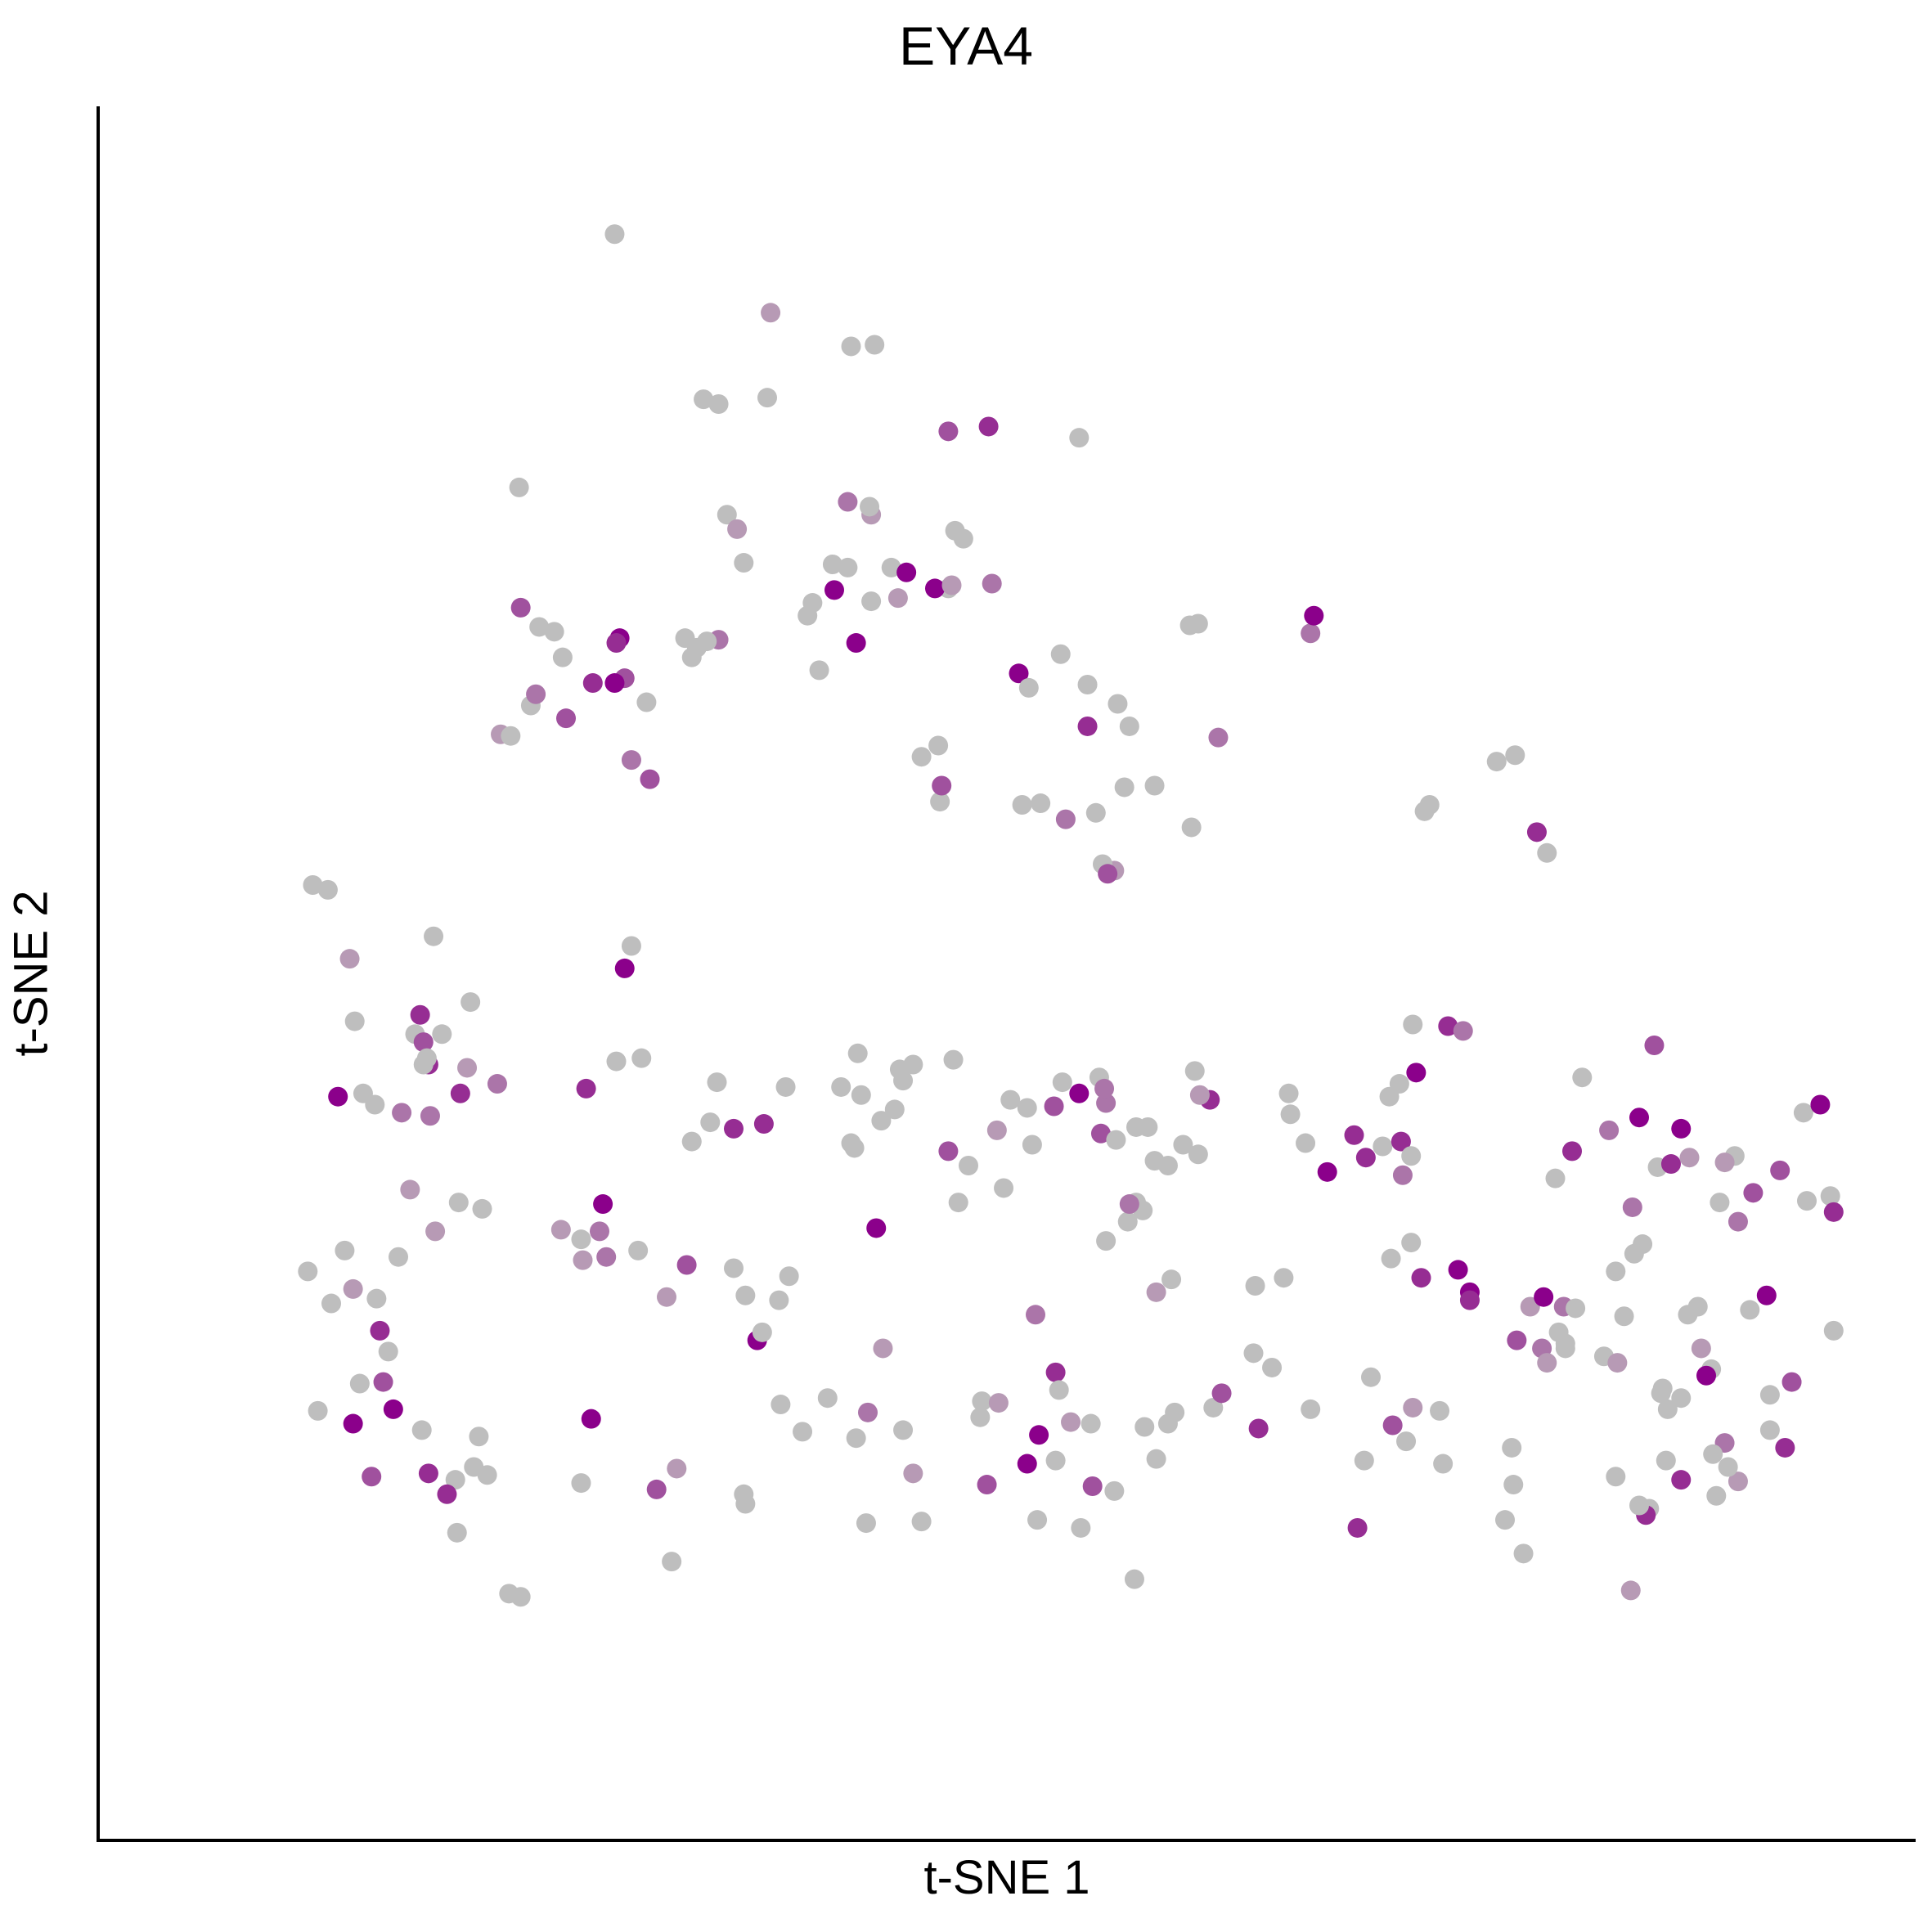 Image resolution: width=1932 pixels, height=1932 pixels. What do you see at coordinates (966, 46) in the screenshot?
I see `chart-title: EYA4` at bounding box center [966, 46].